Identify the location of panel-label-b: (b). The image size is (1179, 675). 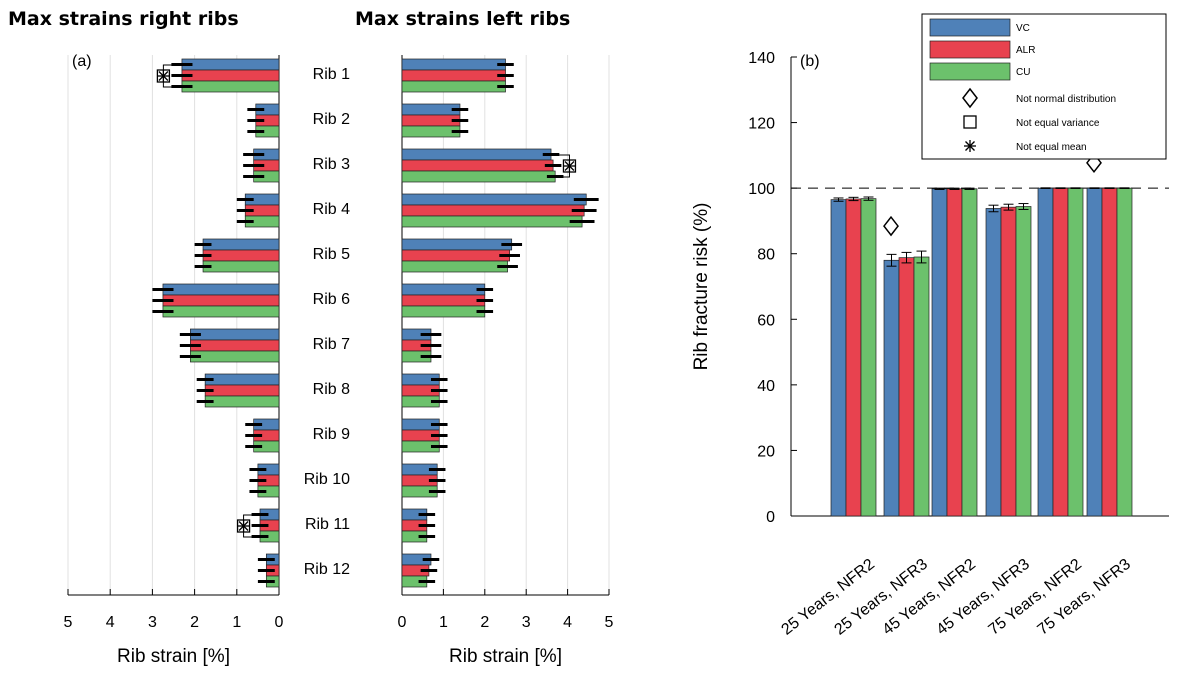
(810, 61).